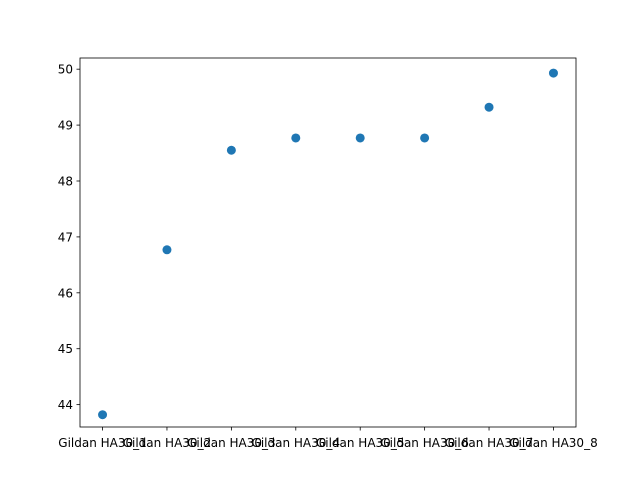 Image resolution: width=640 pixels, height=485 pixels. I want to click on x-tick-label: Gildan HA30_5, so click(360, 443).